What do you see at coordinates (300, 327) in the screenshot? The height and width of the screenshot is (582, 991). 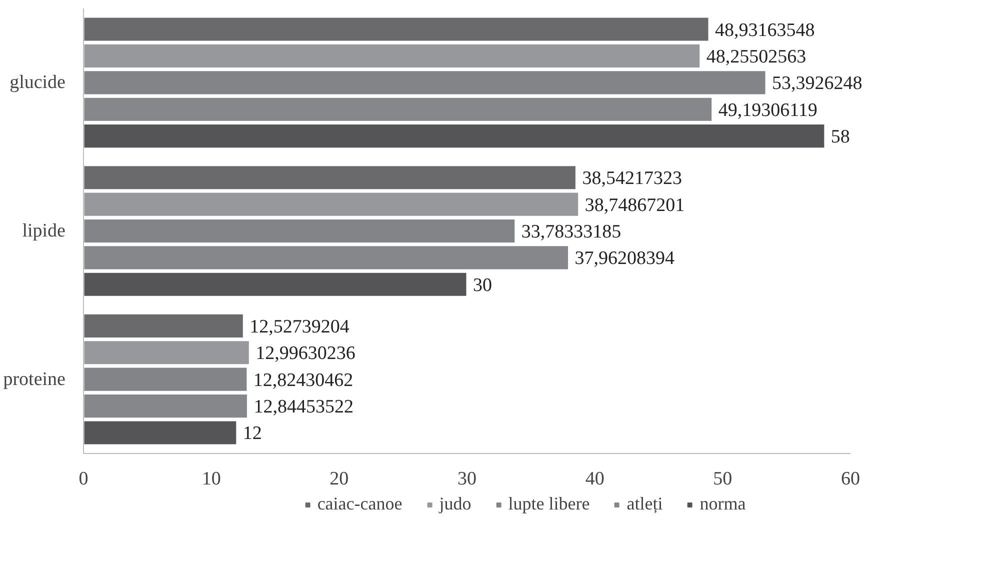 I see `data-label: 12,52739204` at bounding box center [300, 327].